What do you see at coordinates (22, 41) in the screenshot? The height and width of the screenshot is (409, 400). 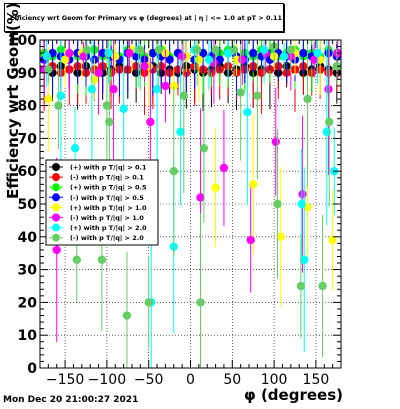 I see `y-tick-label: 100` at bounding box center [22, 41].